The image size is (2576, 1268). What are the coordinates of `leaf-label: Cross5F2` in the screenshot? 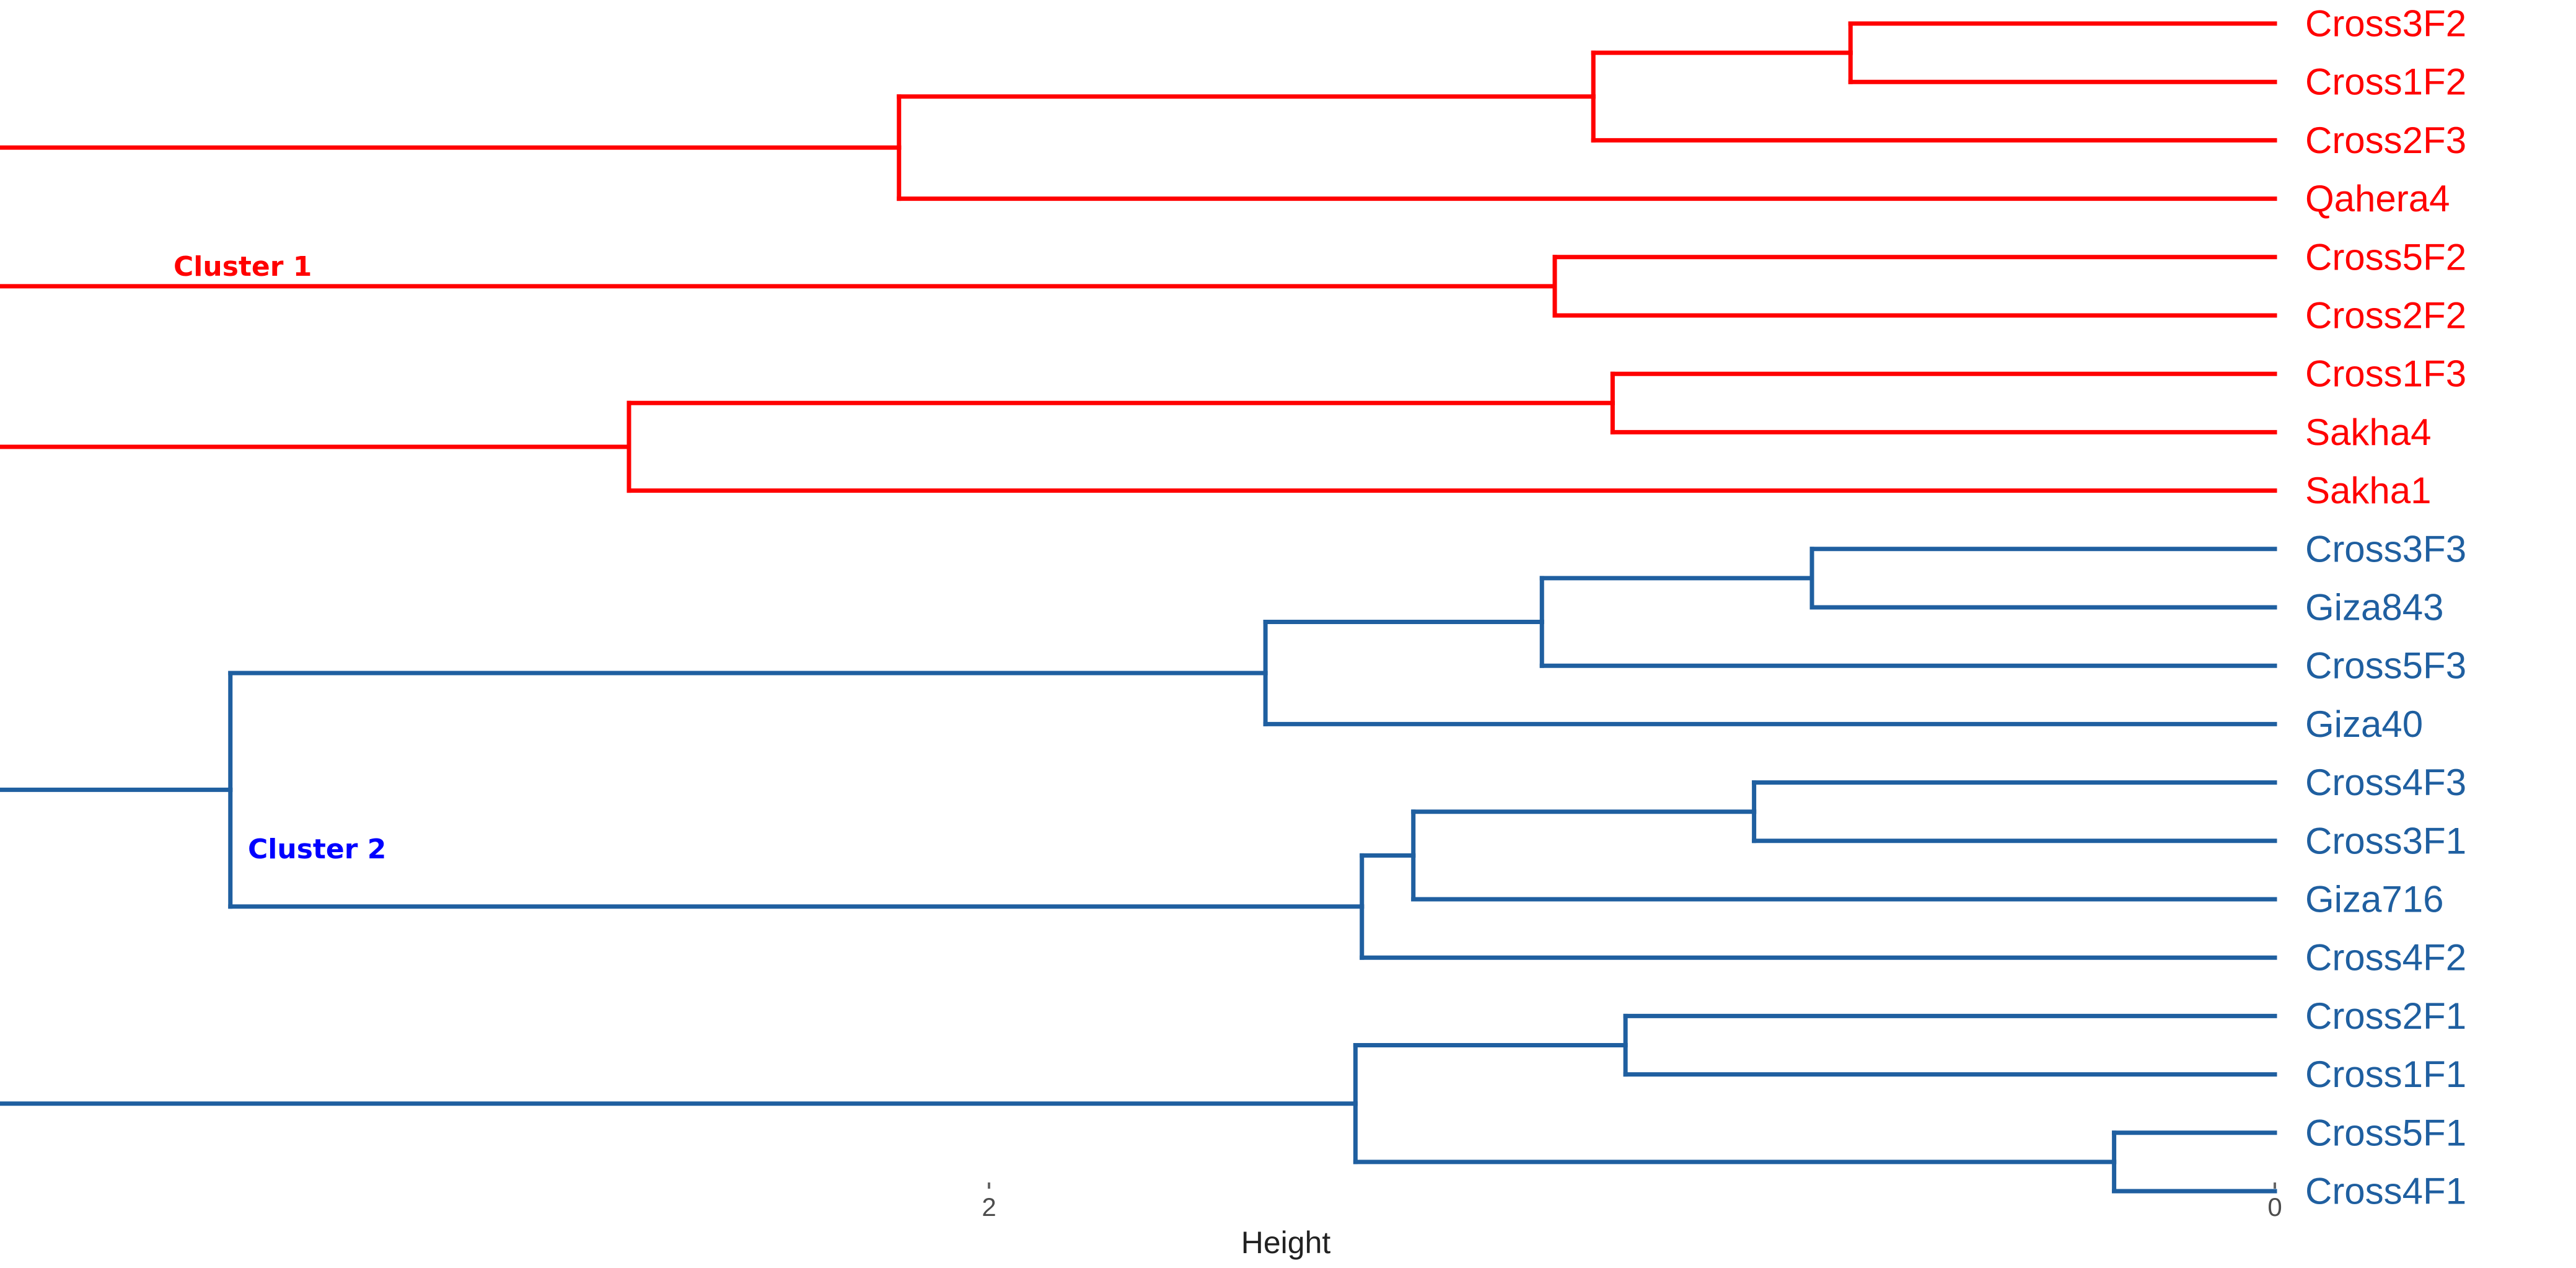 It's located at (2385, 257).